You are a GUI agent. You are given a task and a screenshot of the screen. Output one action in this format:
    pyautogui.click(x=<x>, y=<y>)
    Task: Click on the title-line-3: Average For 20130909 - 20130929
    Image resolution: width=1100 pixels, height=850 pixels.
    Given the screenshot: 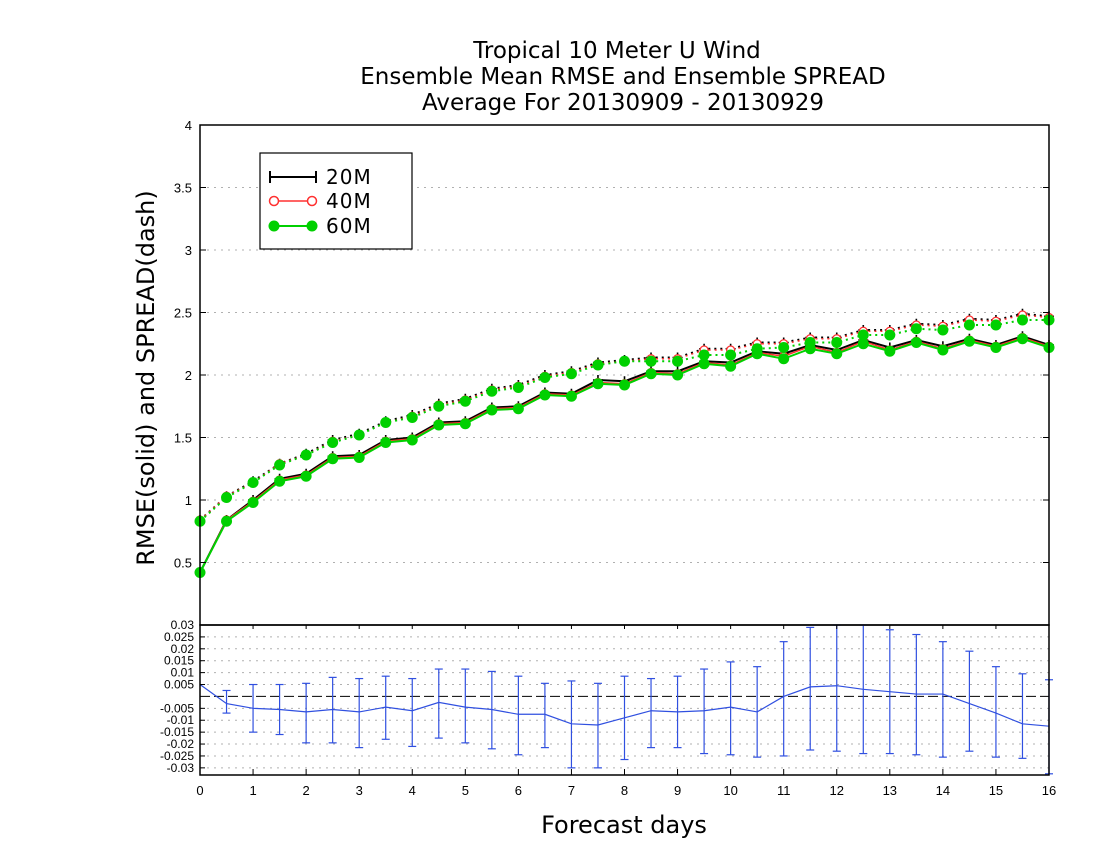 What is the action you would take?
    pyautogui.click(x=623, y=103)
    